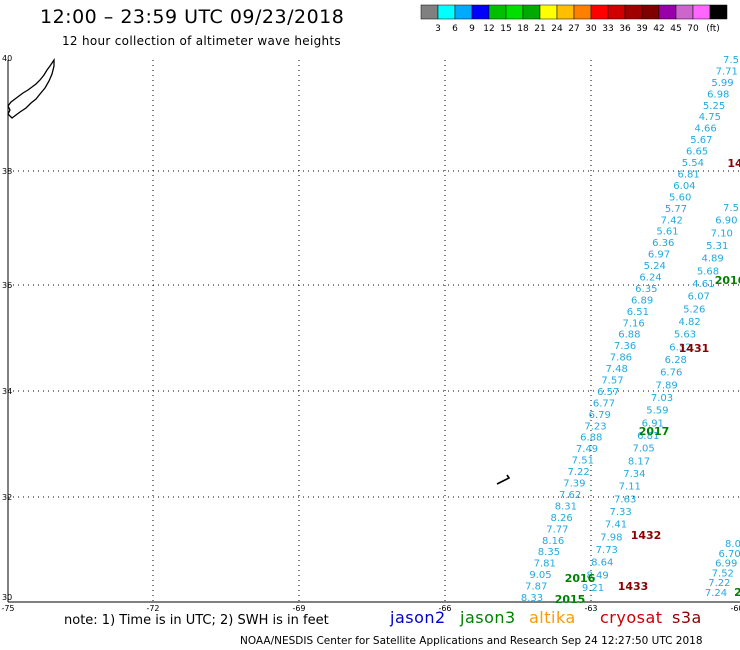 Image resolution: width=740 pixels, height=650 pixels. What do you see at coordinates (657, 411) in the screenshot?
I see `wave-height-value: 5.59` at bounding box center [657, 411].